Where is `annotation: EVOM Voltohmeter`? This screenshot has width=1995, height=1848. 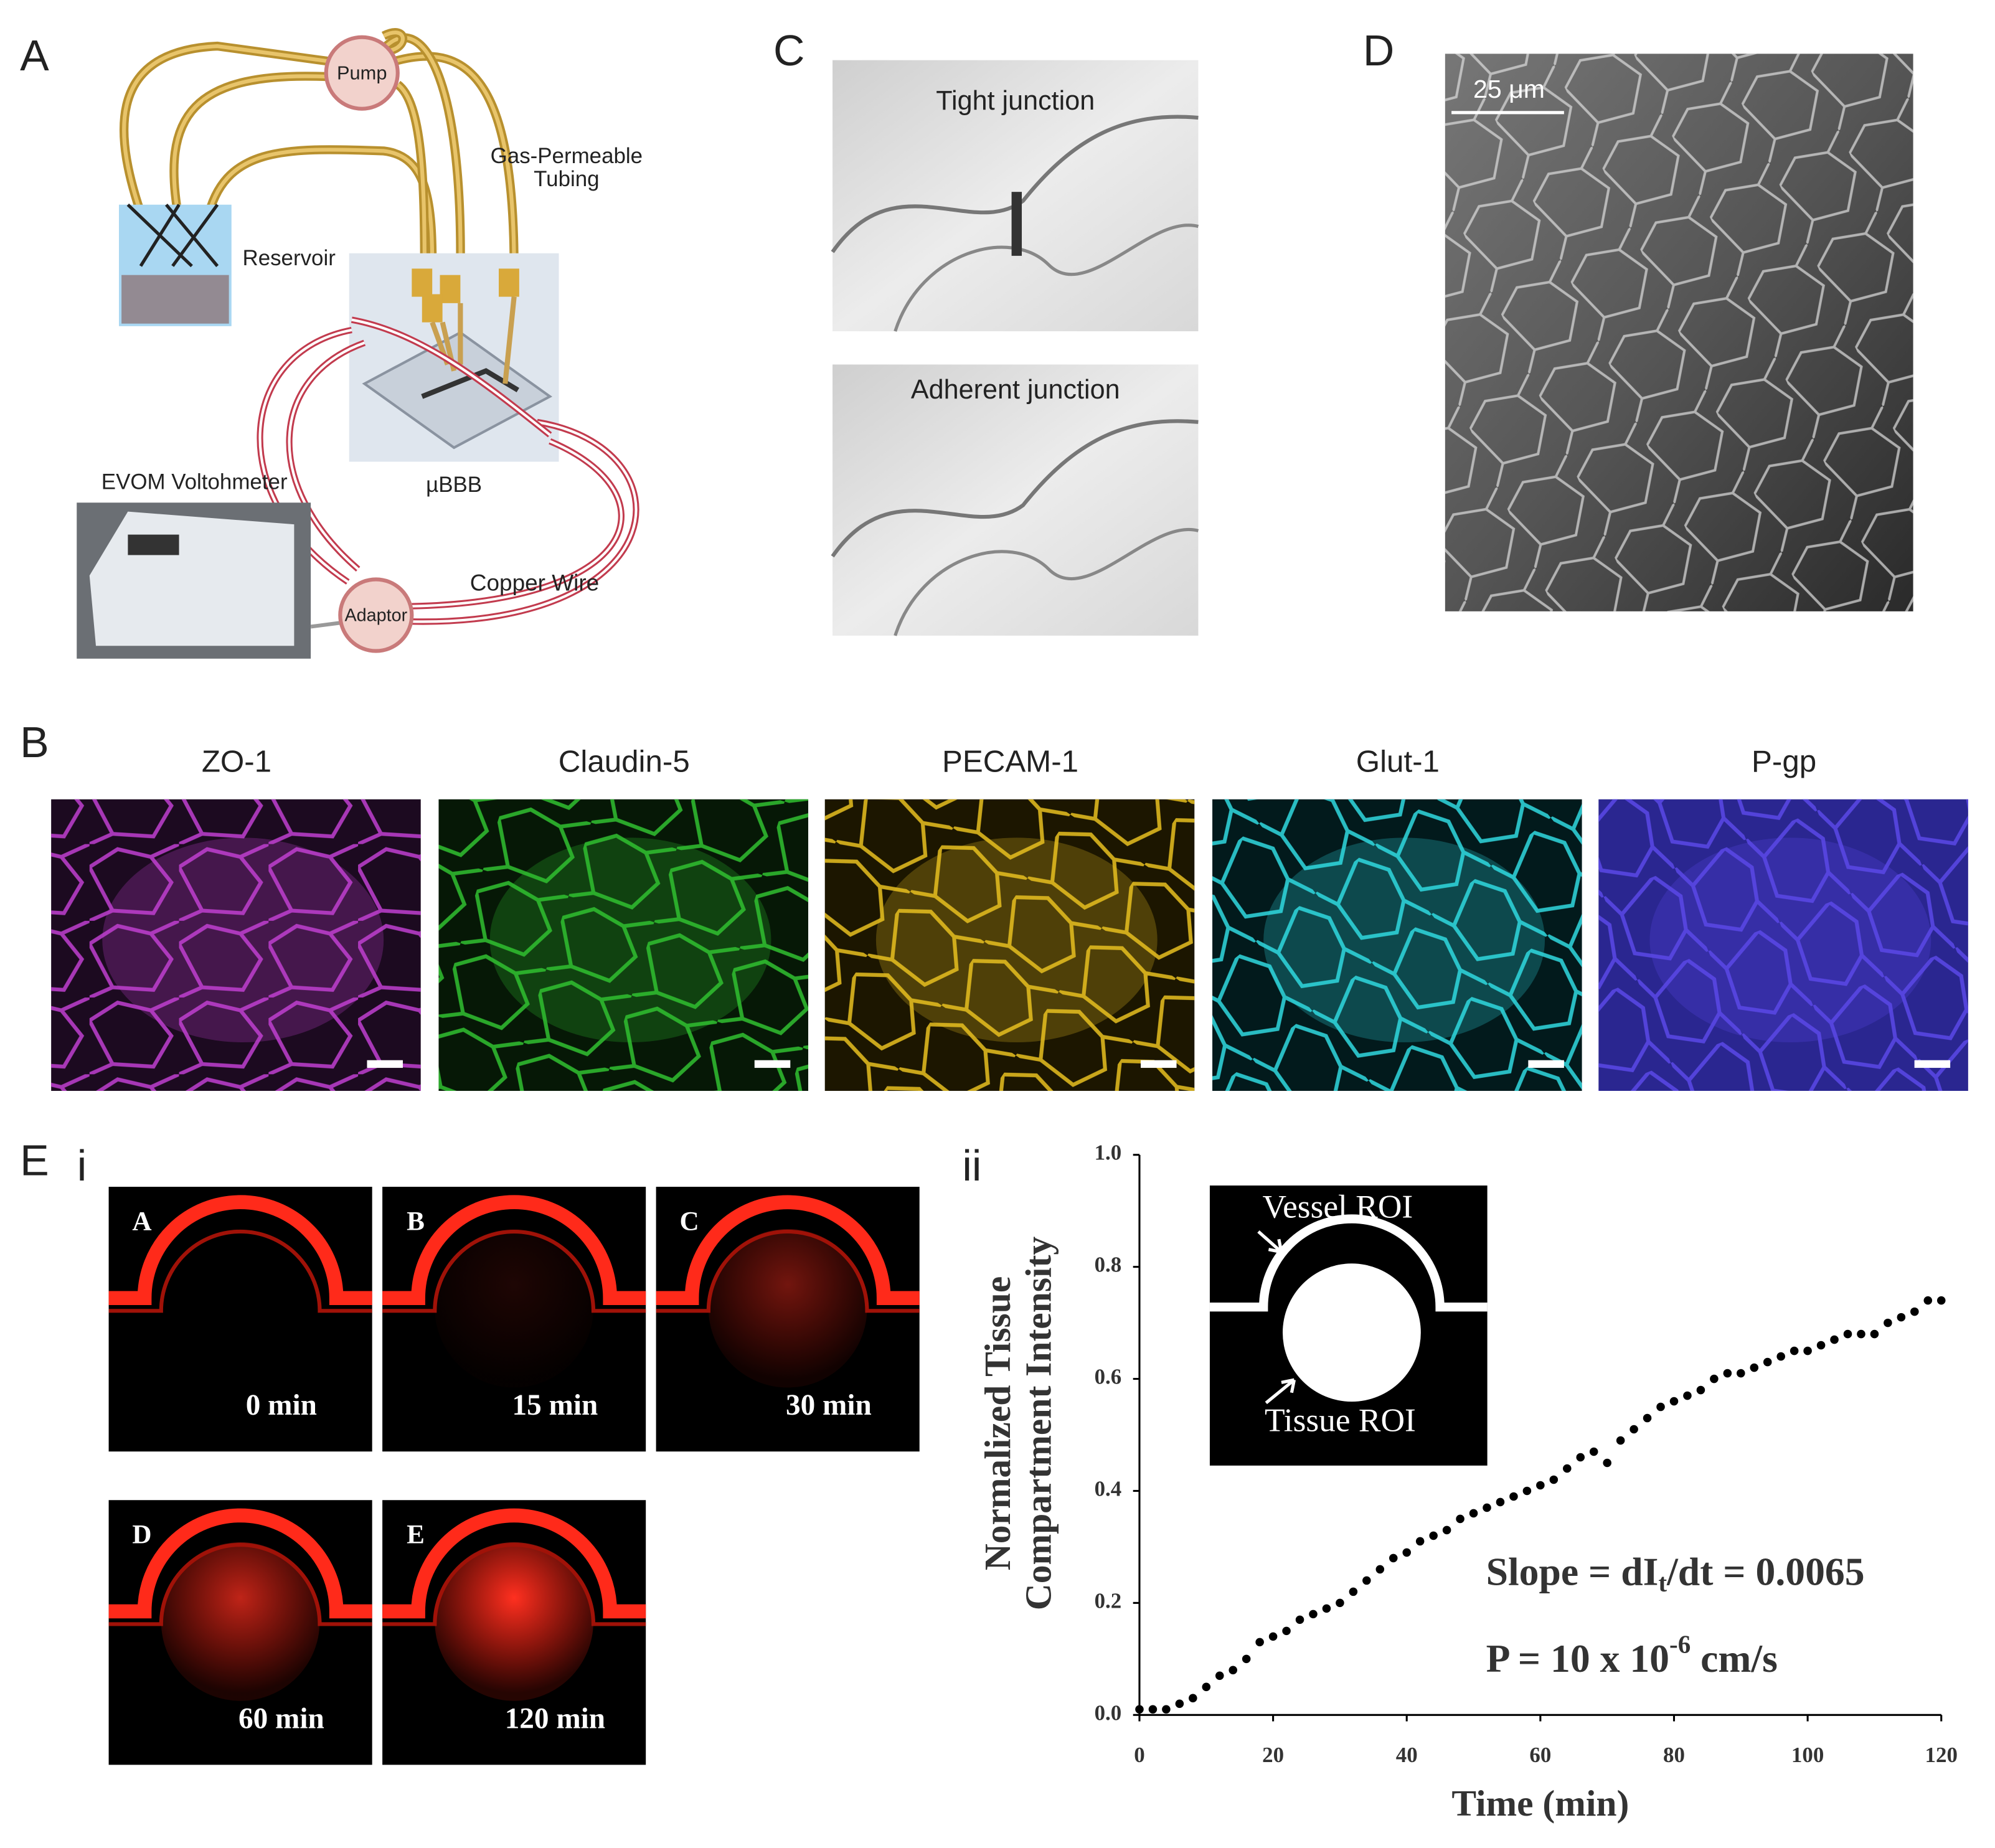
annotation: EVOM Voltohmeter is located at coordinates (195, 482).